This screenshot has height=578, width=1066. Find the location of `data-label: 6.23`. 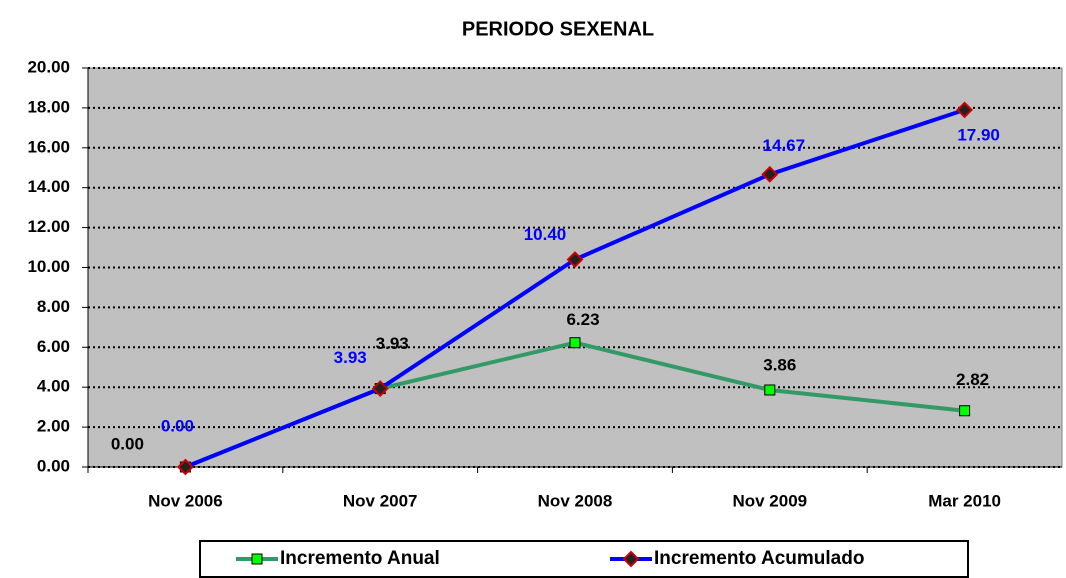

data-label: 6.23 is located at coordinates (582, 319).